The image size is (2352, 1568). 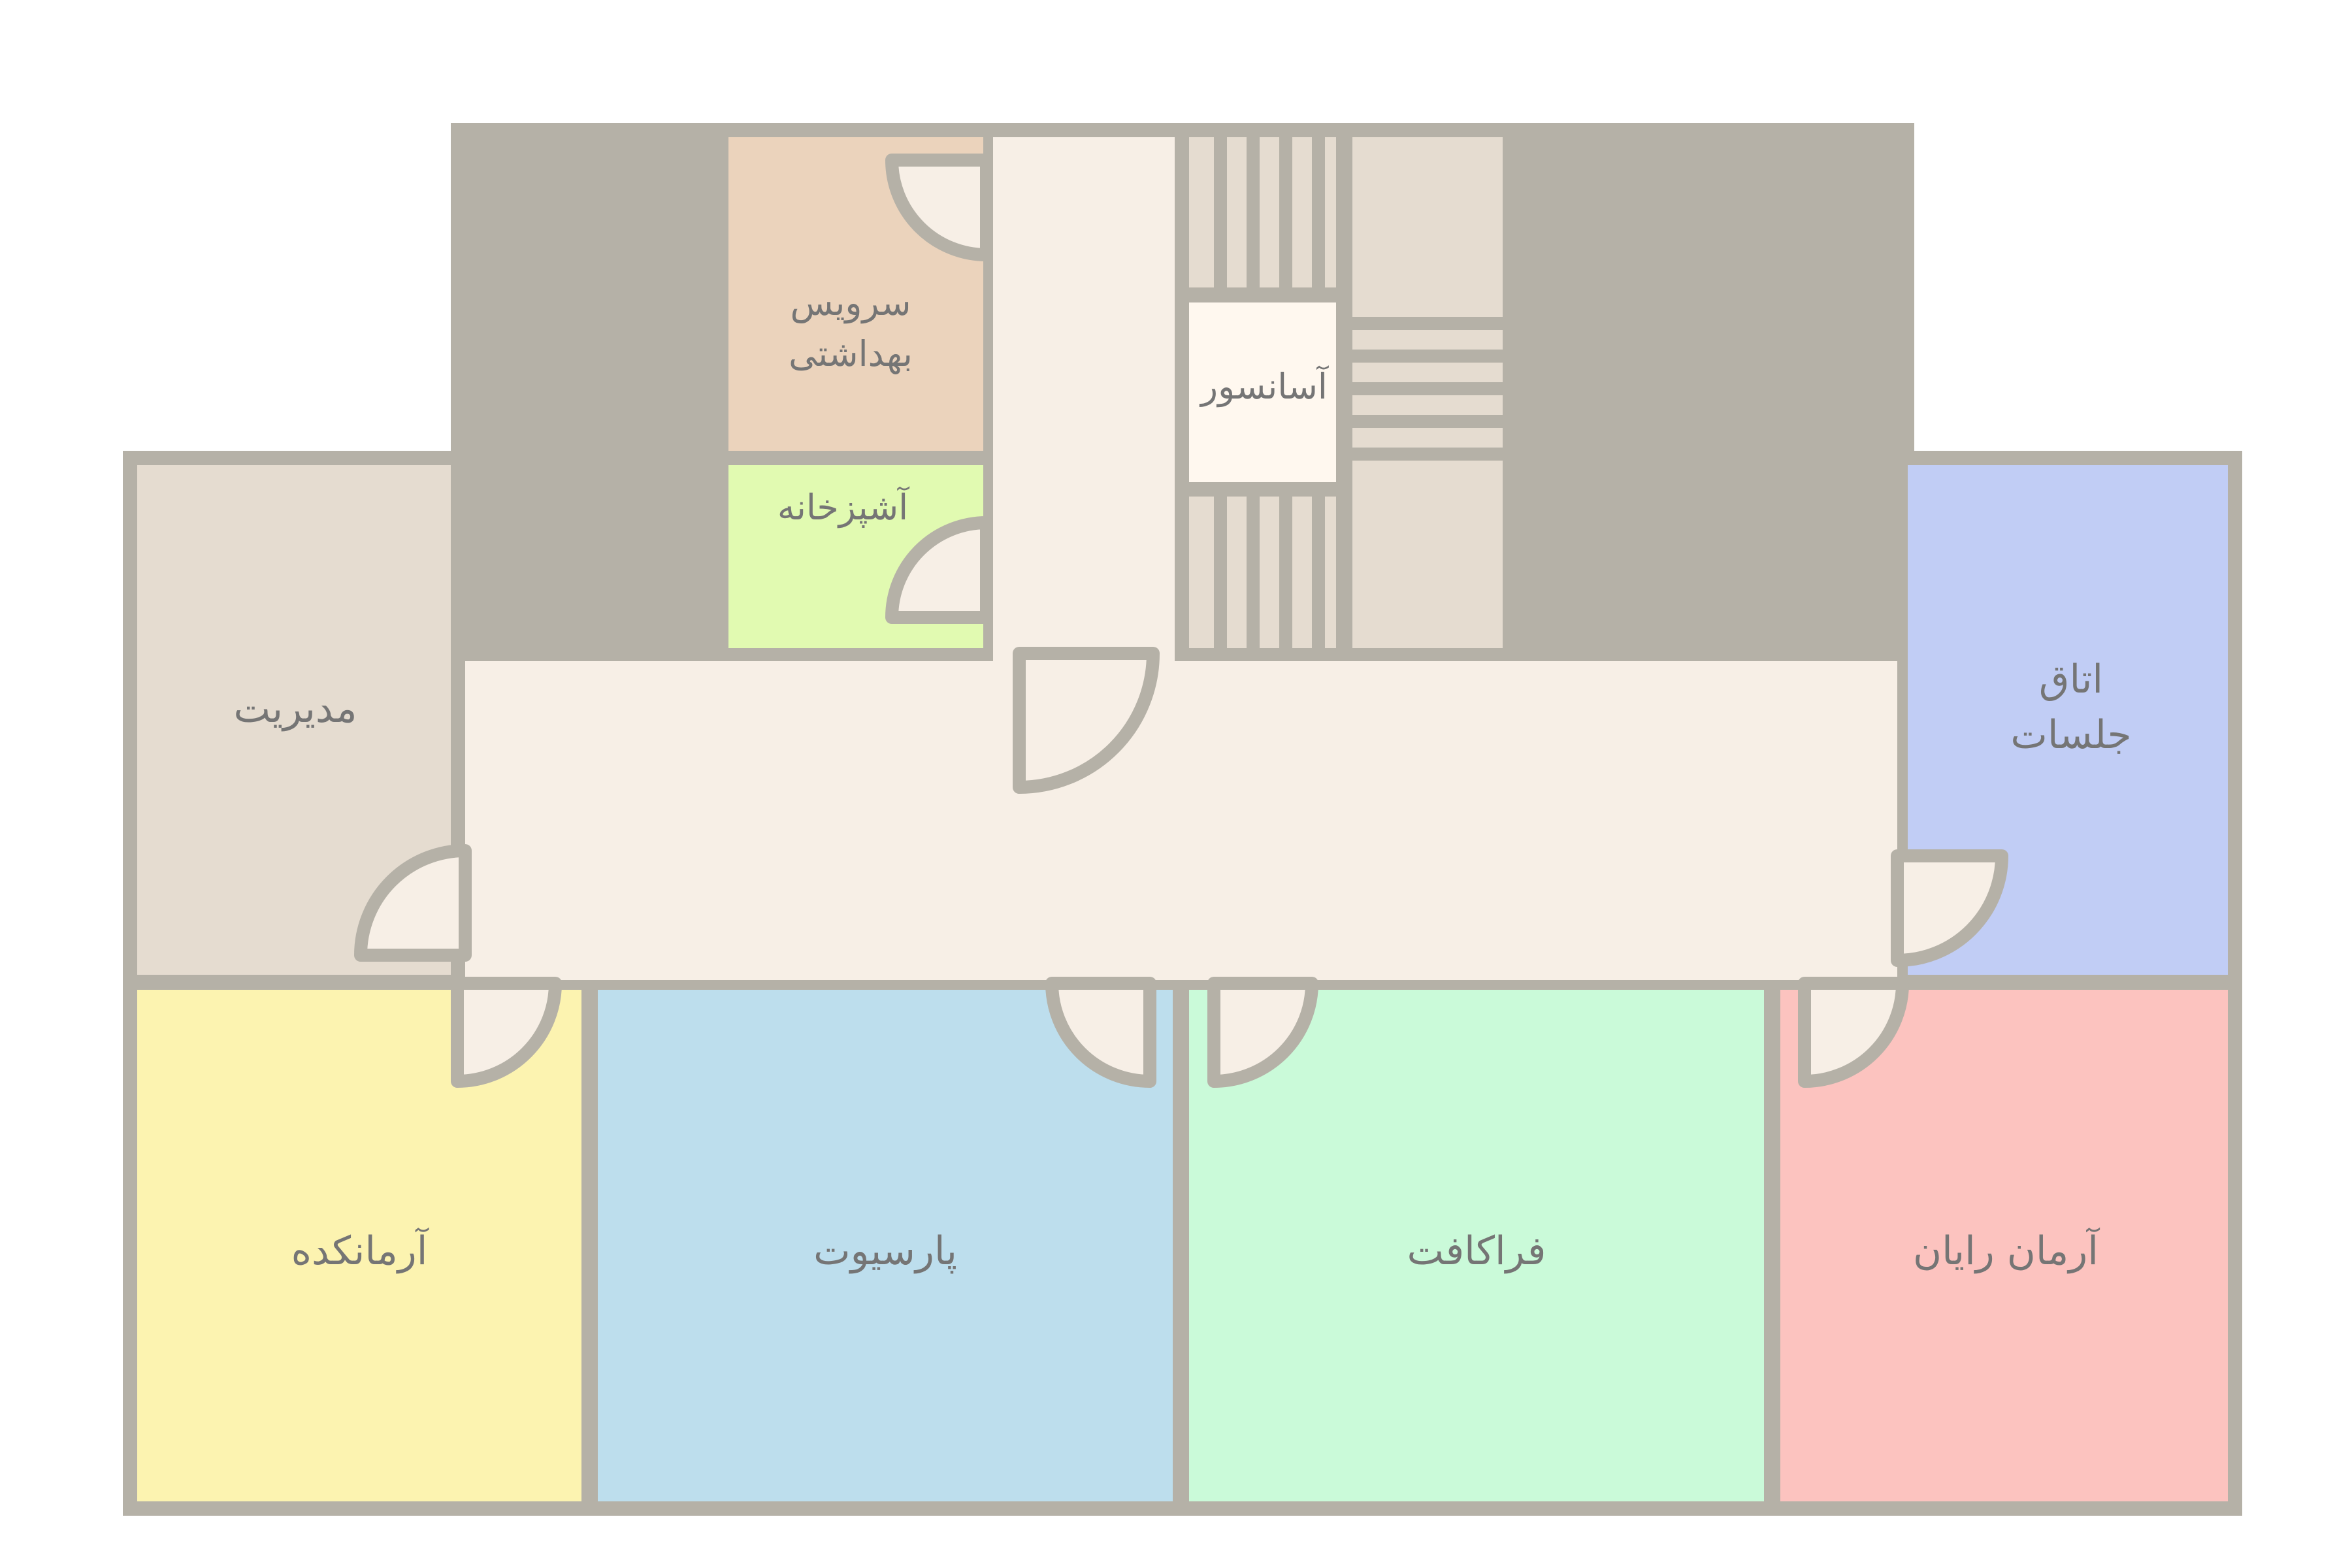 What do you see at coordinates (843, 507) in the screenshot?
I see `label-kitchen: آشپزخانه` at bounding box center [843, 507].